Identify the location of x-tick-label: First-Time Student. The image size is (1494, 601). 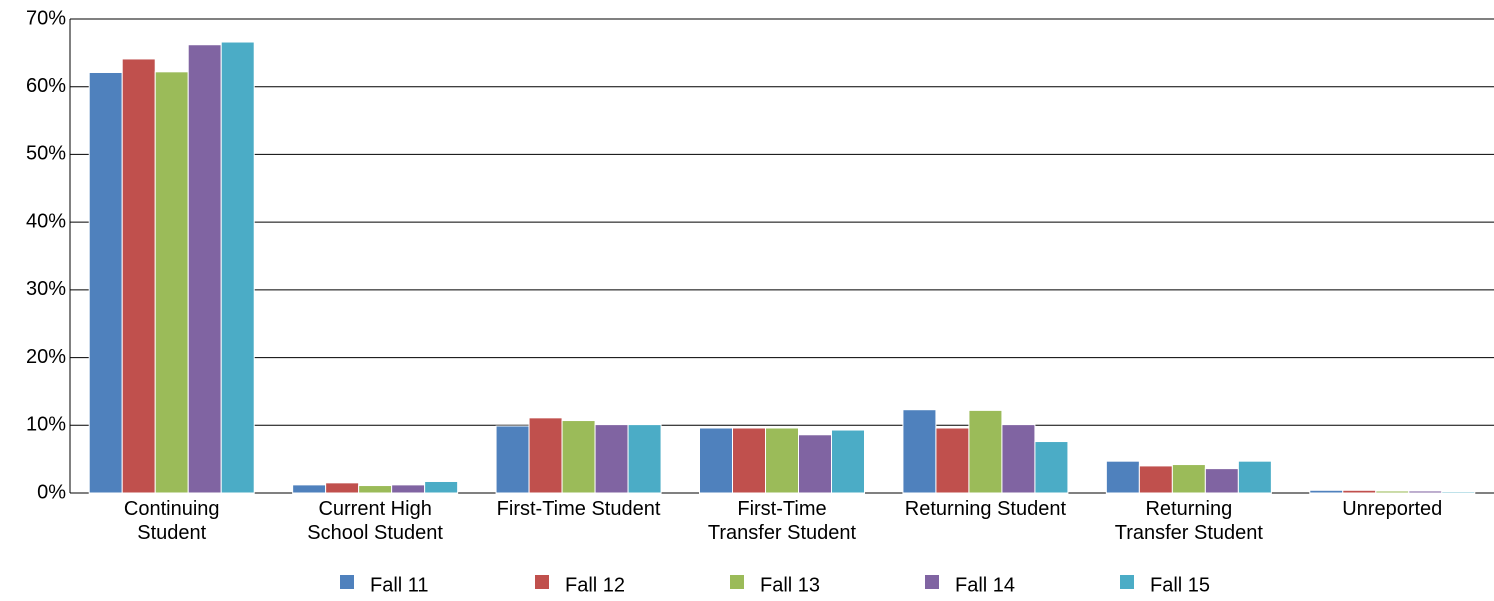
(578, 509).